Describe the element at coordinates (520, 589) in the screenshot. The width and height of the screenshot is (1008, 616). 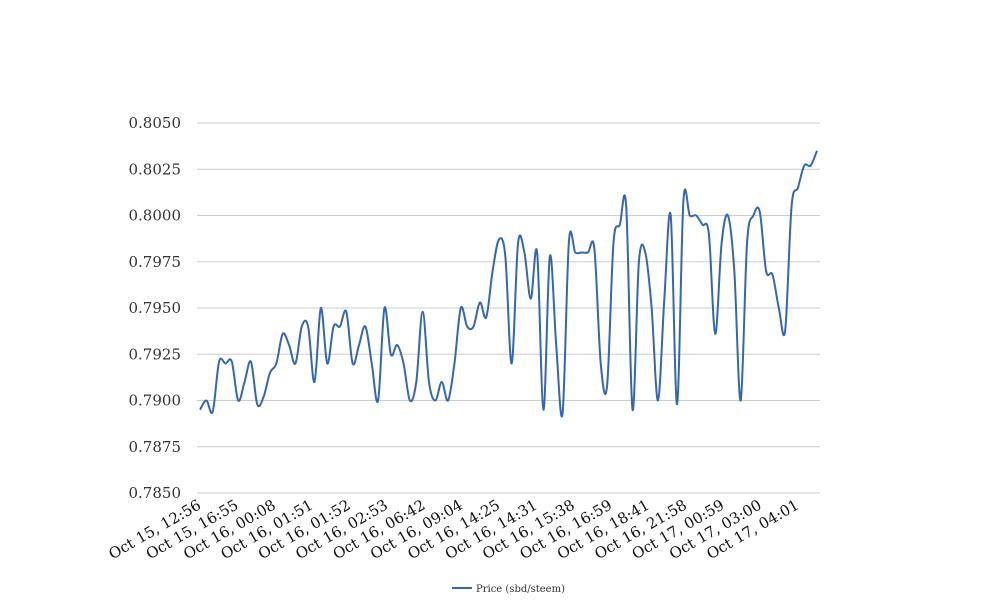
I see `legend-label: Price (sbd/steem)` at that location.